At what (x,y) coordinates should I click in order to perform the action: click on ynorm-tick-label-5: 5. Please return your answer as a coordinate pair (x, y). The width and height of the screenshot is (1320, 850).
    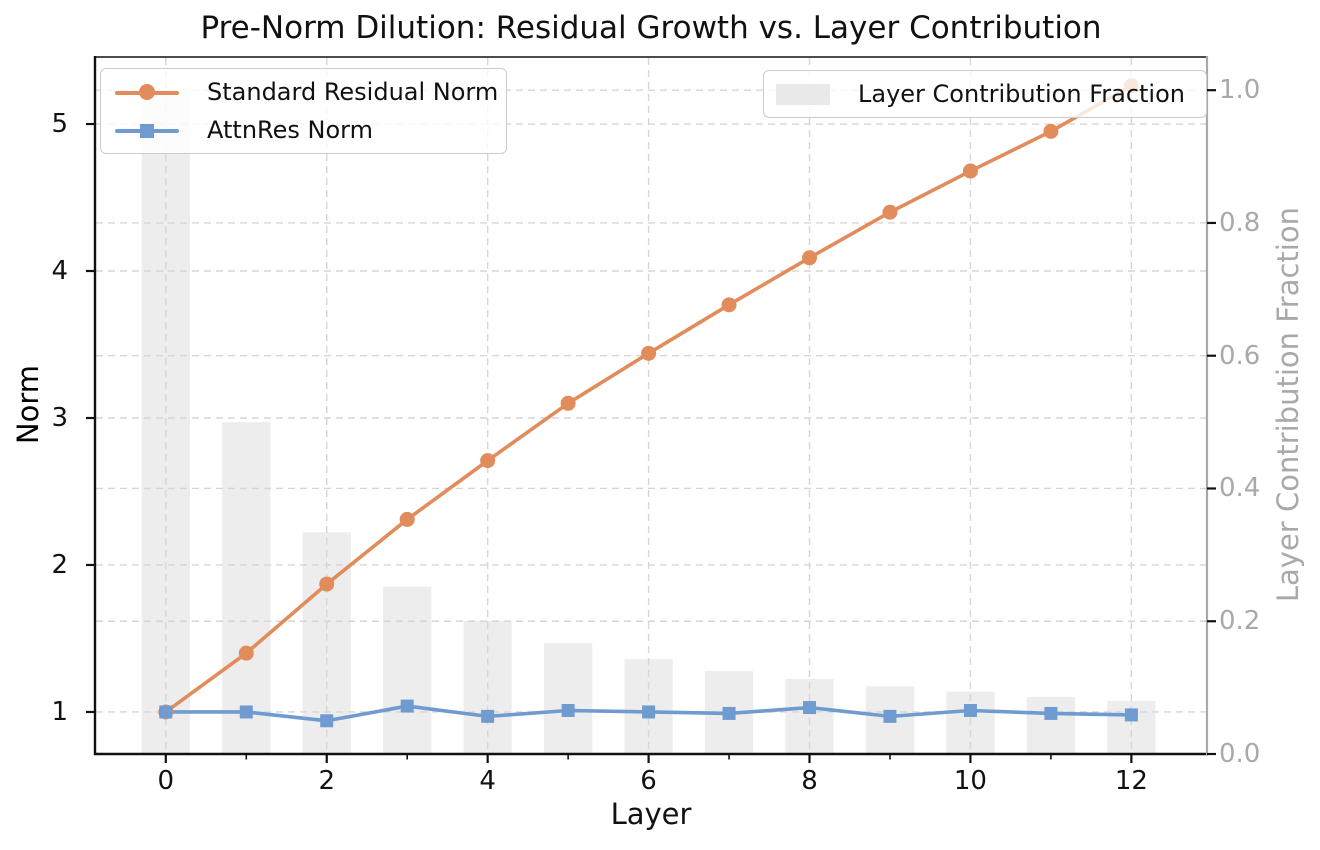
    Looking at the image, I should click on (59, 124).